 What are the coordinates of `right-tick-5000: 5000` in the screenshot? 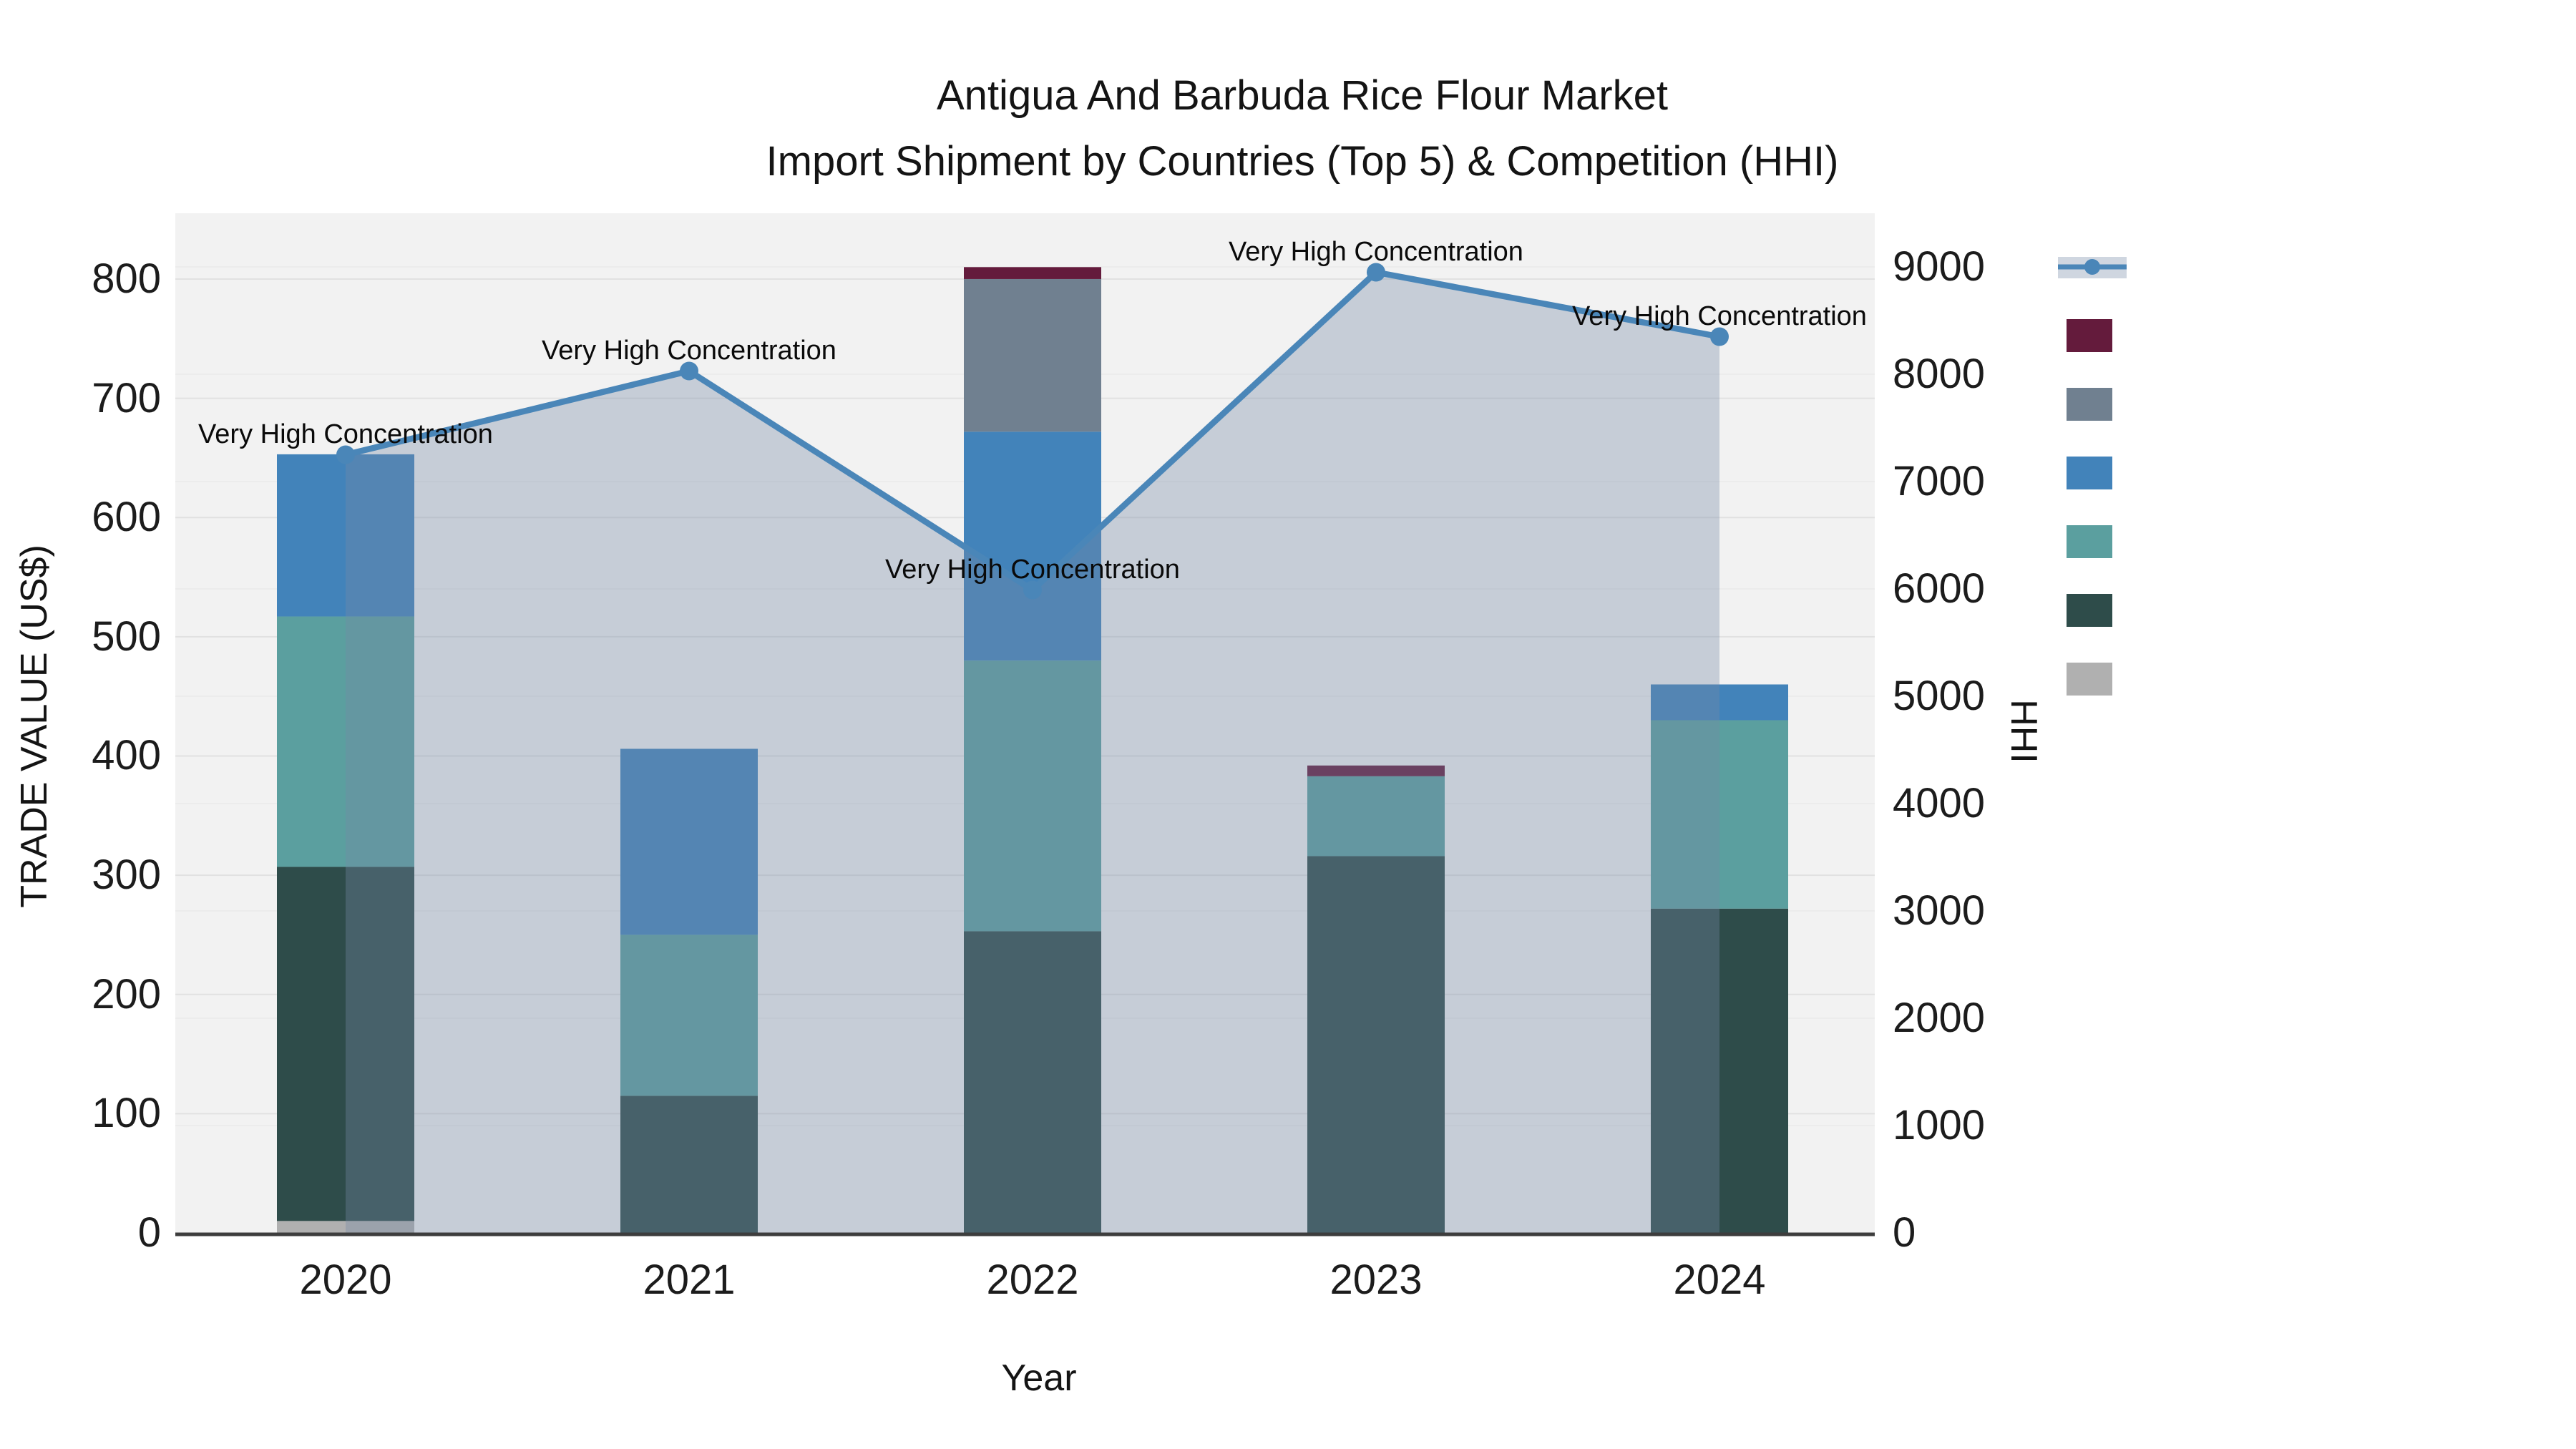 It's located at (1939, 696).